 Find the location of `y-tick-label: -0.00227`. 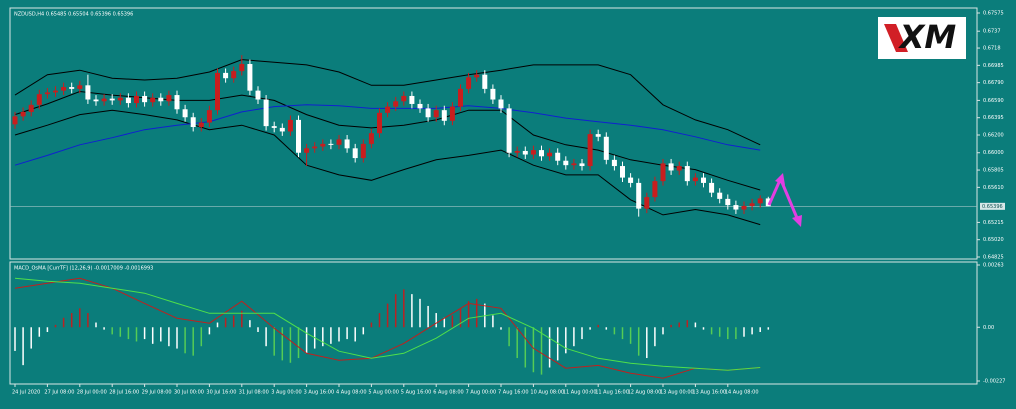

y-tick-label: -0.00227 is located at coordinates (994, 382).